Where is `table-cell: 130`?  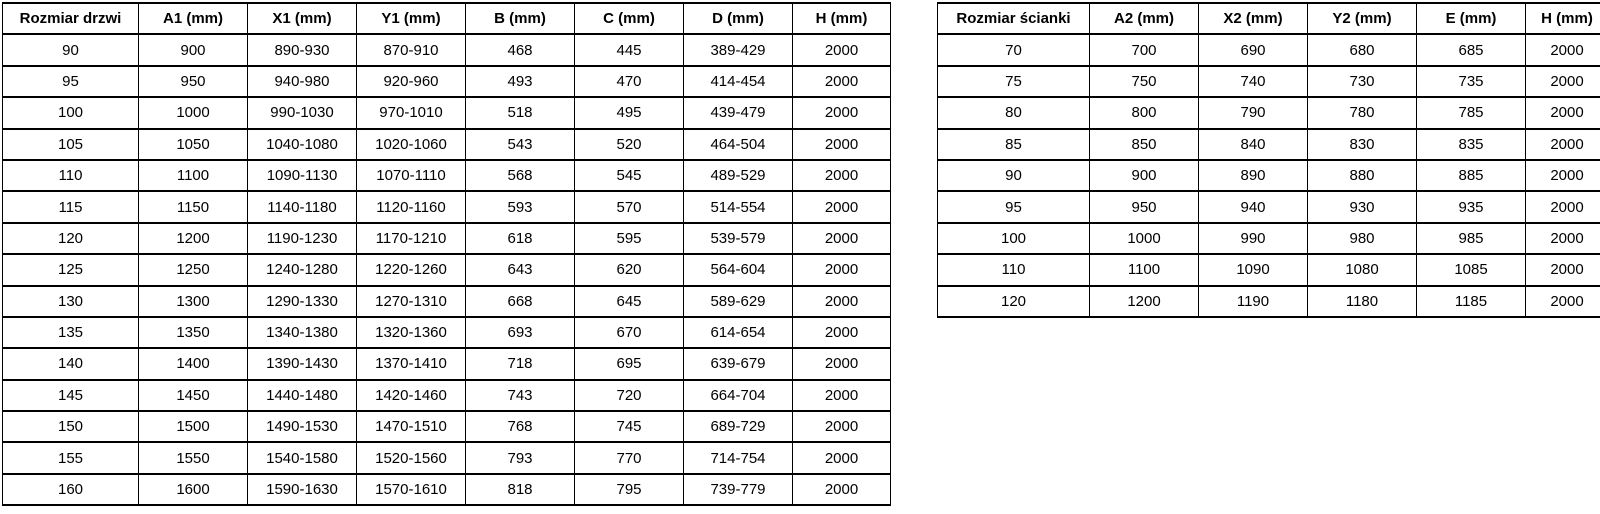 table-cell: 130 is located at coordinates (70, 301).